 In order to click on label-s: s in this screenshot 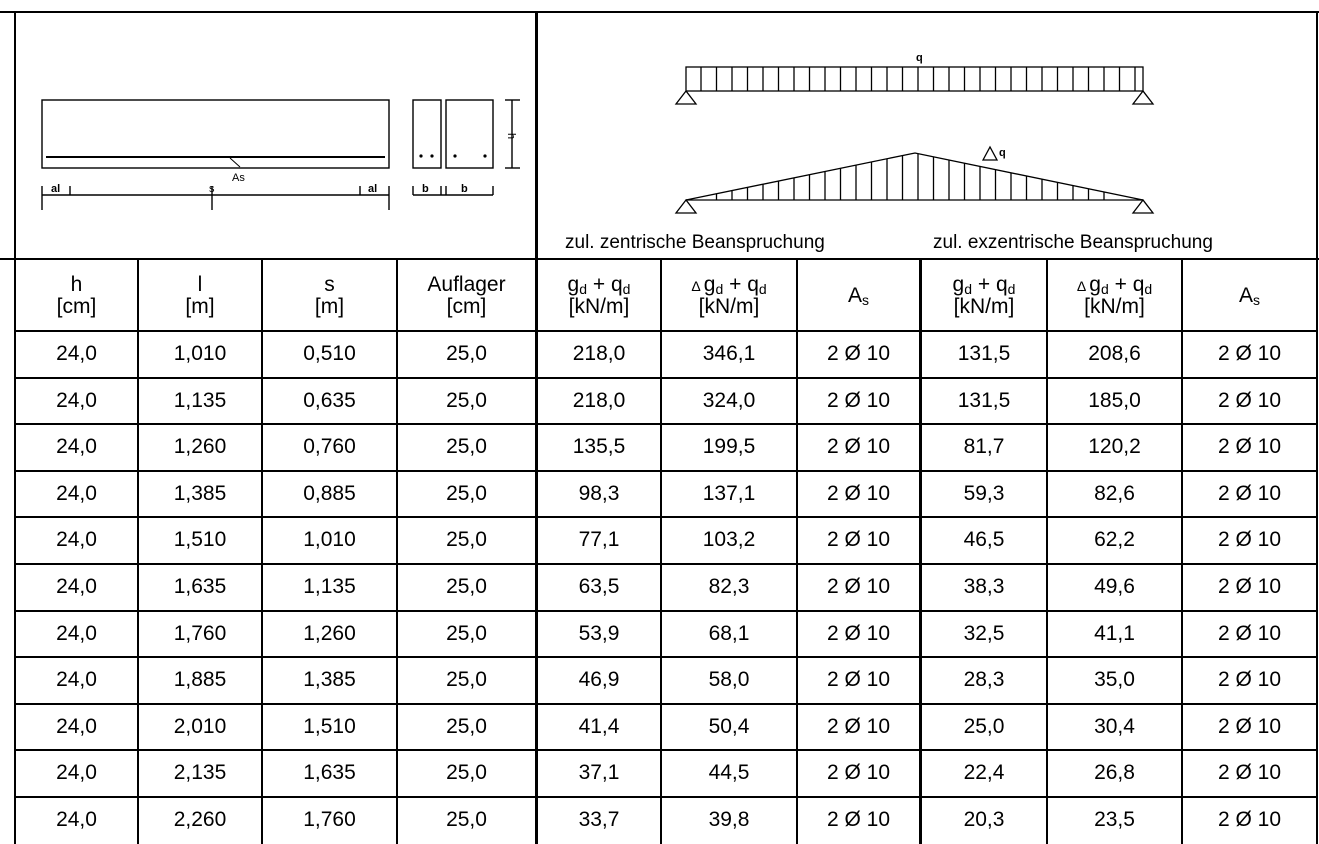, I will do `click(212, 189)`.